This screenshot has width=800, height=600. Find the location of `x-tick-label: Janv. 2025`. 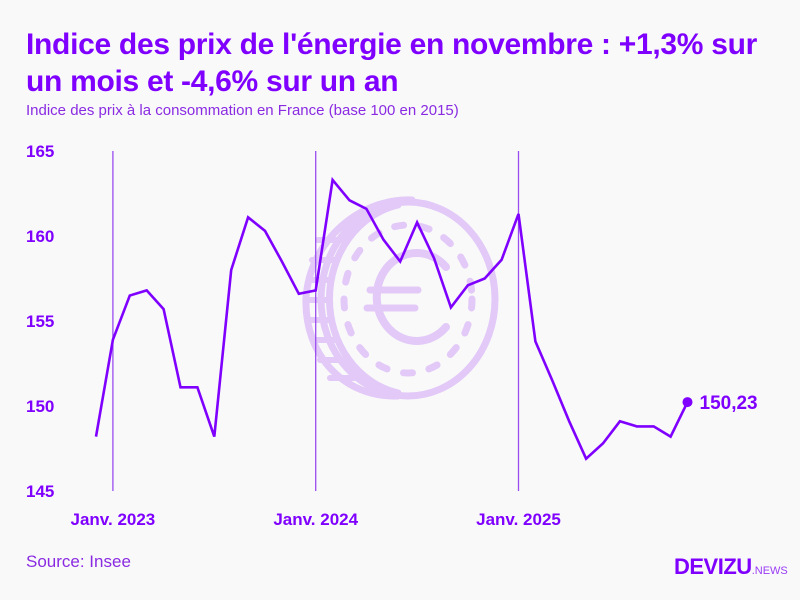

x-tick-label: Janv. 2025 is located at coordinates (518, 519).